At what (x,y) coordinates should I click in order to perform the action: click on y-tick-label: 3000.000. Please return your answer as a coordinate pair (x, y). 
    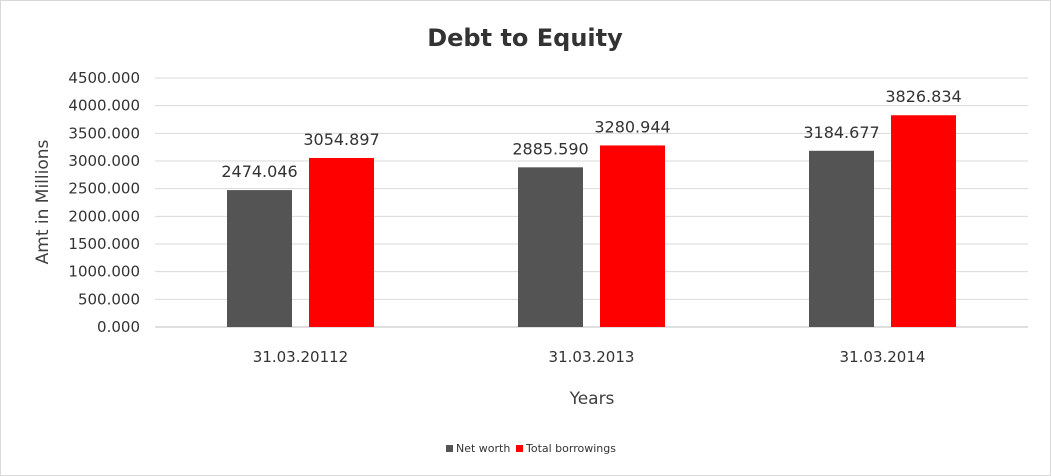
    Looking at the image, I should click on (104, 161).